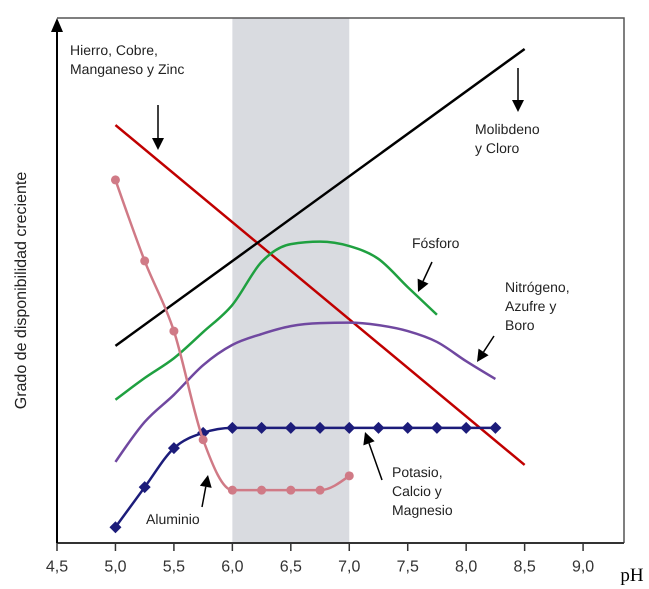 This screenshot has height=589, width=649. Describe the element at coordinates (436, 243) in the screenshot. I see `annotation: Fósforo` at that location.